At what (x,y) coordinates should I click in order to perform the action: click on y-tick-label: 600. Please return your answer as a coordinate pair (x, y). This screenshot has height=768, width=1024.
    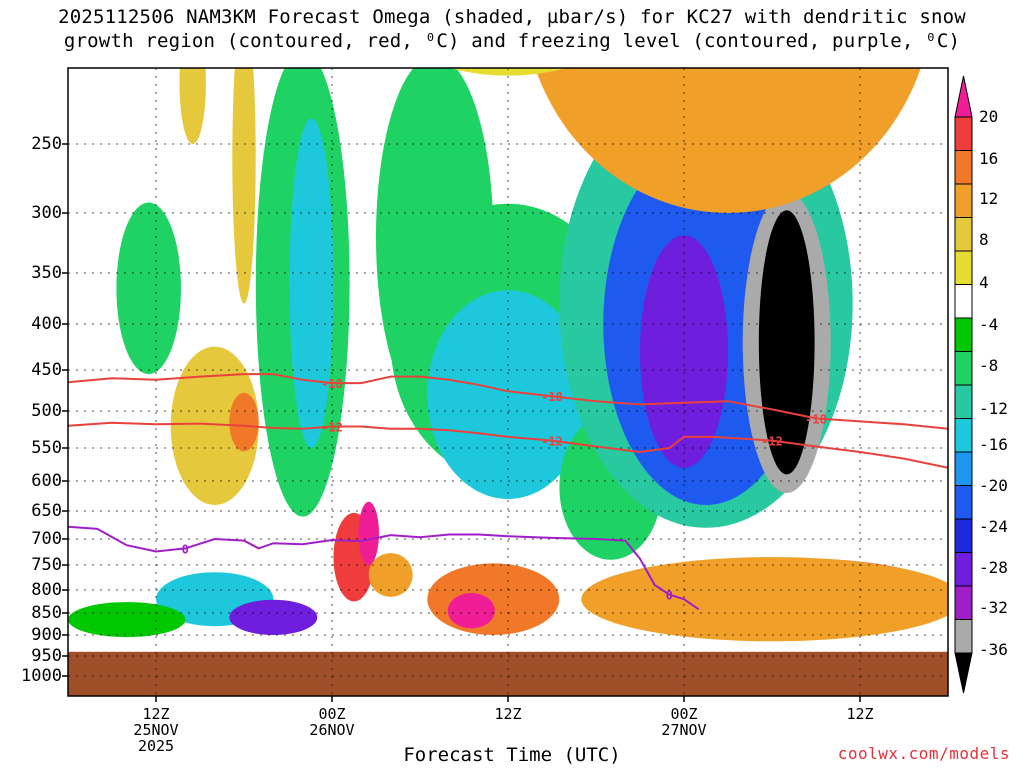
    Looking at the image, I should click on (46, 481).